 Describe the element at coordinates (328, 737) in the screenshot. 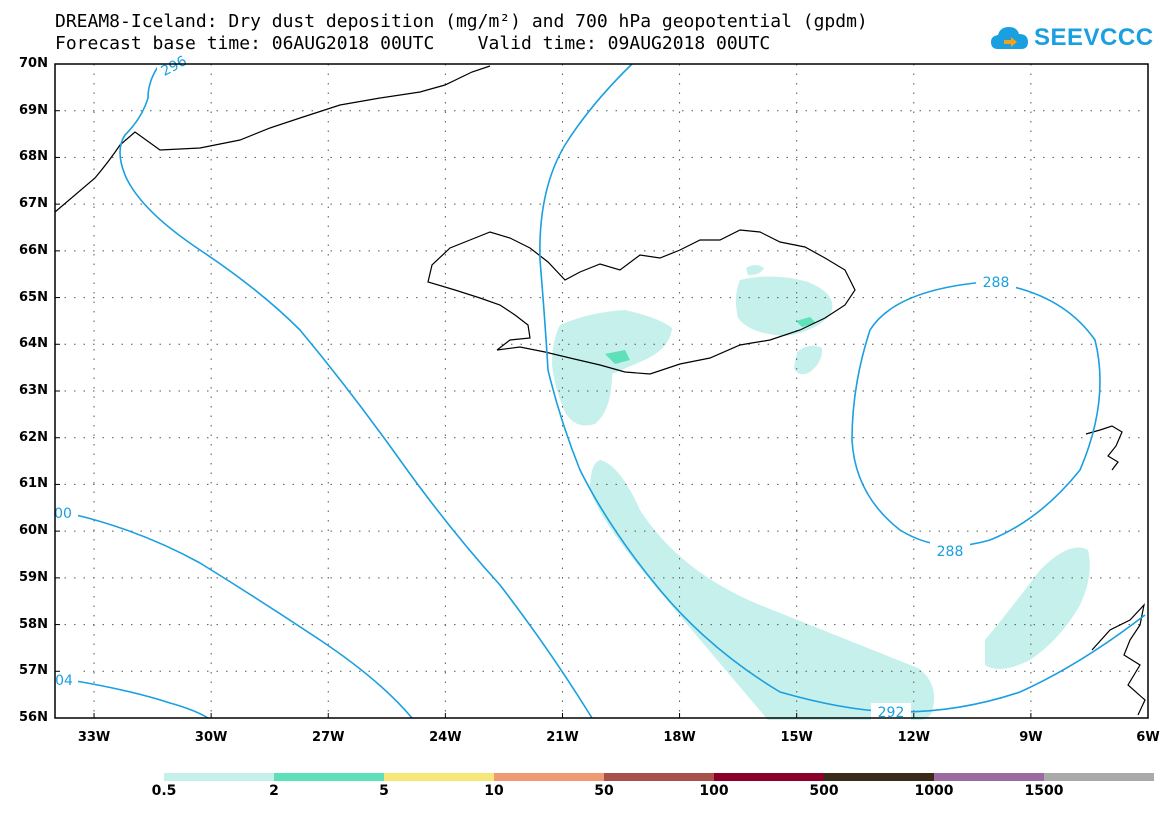

I see `lon-tick-label: 27W` at that location.